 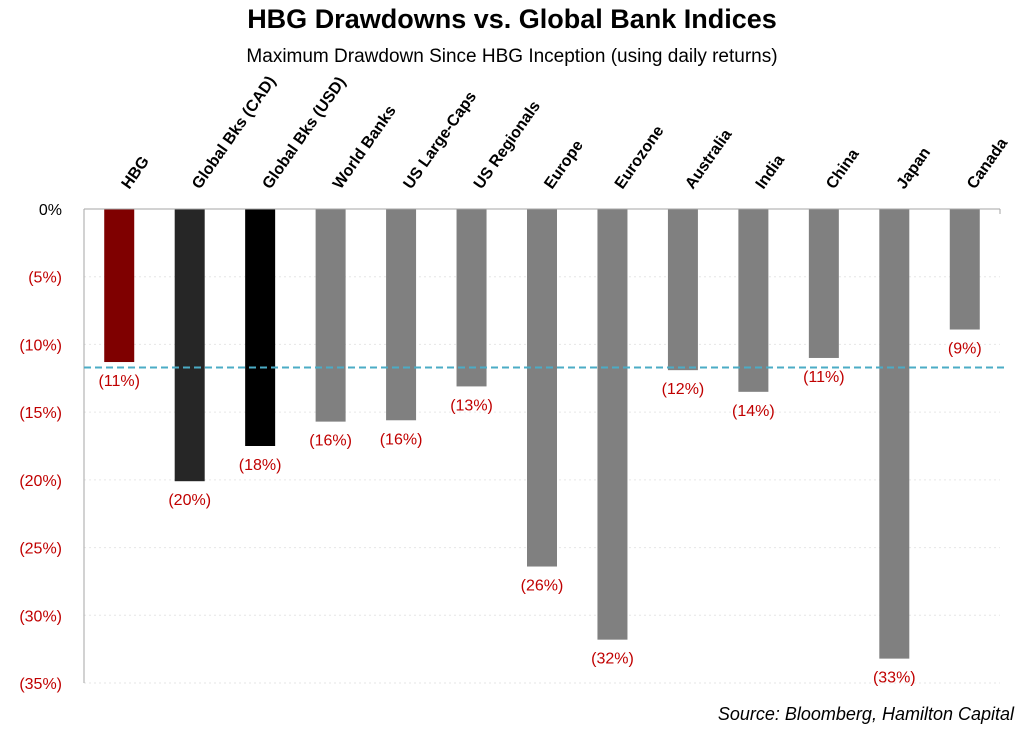 What do you see at coordinates (189, 500) in the screenshot?
I see `data-label: (20%)` at bounding box center [189, 500].